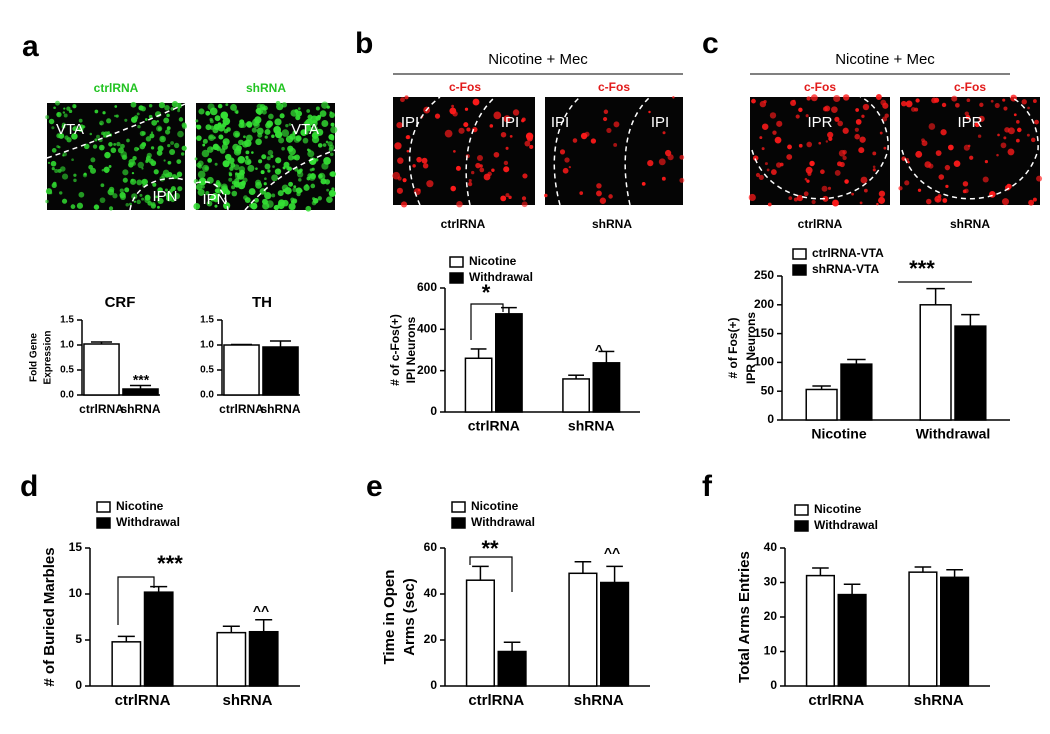  I want to click on y-axis-label: IPI Neurons, so click(411, 349).